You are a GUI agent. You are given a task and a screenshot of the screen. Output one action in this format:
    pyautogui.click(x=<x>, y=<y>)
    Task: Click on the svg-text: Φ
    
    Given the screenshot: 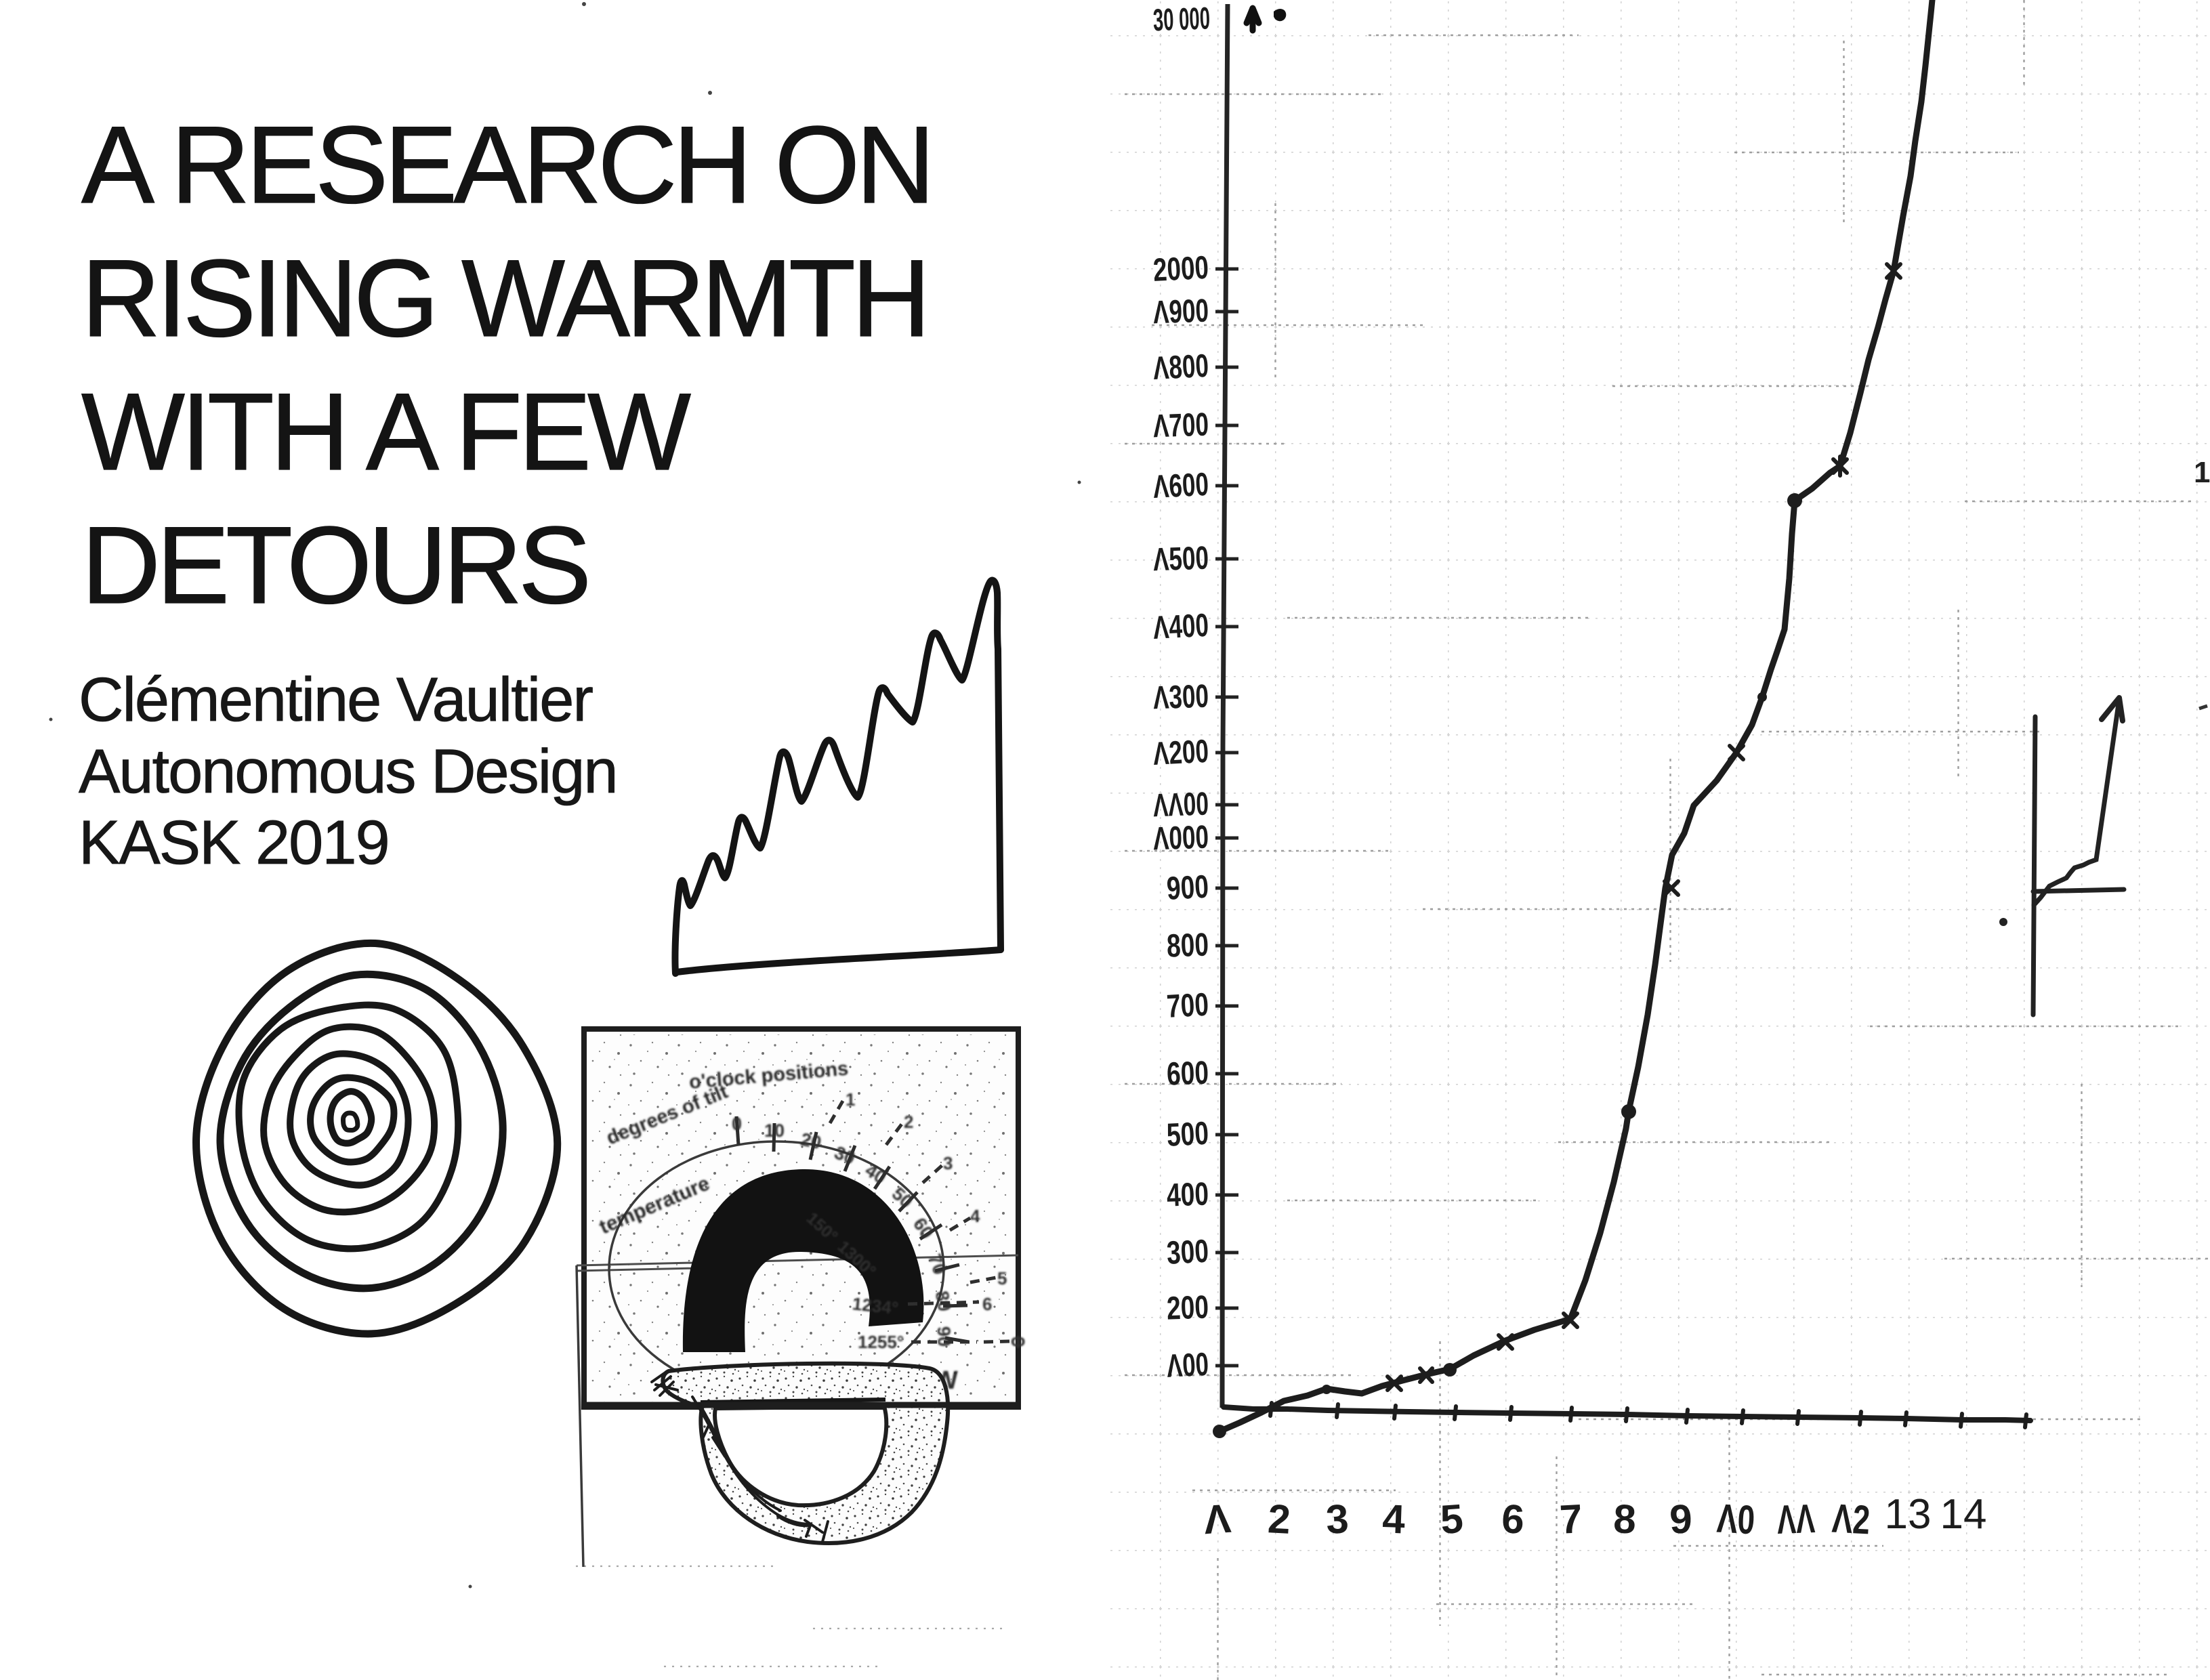 What is the action you would take?
    pyautogui.click(x=1018, y=1342)
    